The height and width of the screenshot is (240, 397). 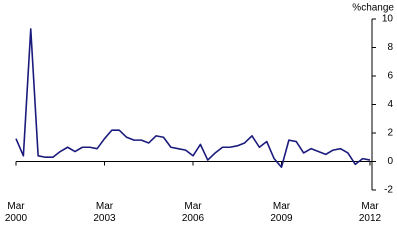 I want to click on y-tick-label: 0, so click(x=390, y=161).